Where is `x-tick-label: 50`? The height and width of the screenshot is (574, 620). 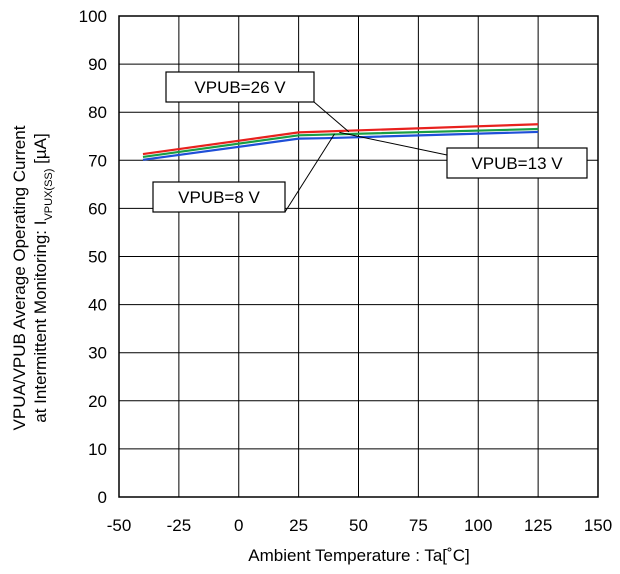 x-tick-label: 50 is located at coordinates (358, 525).